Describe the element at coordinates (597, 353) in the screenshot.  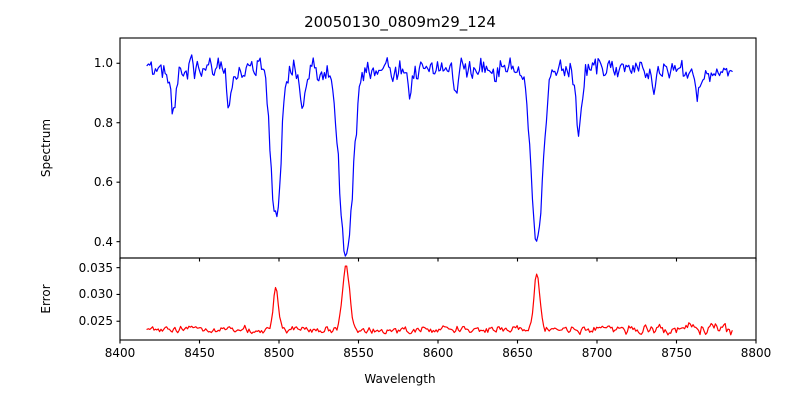
I see `x-tick-label: 8700` at that location.